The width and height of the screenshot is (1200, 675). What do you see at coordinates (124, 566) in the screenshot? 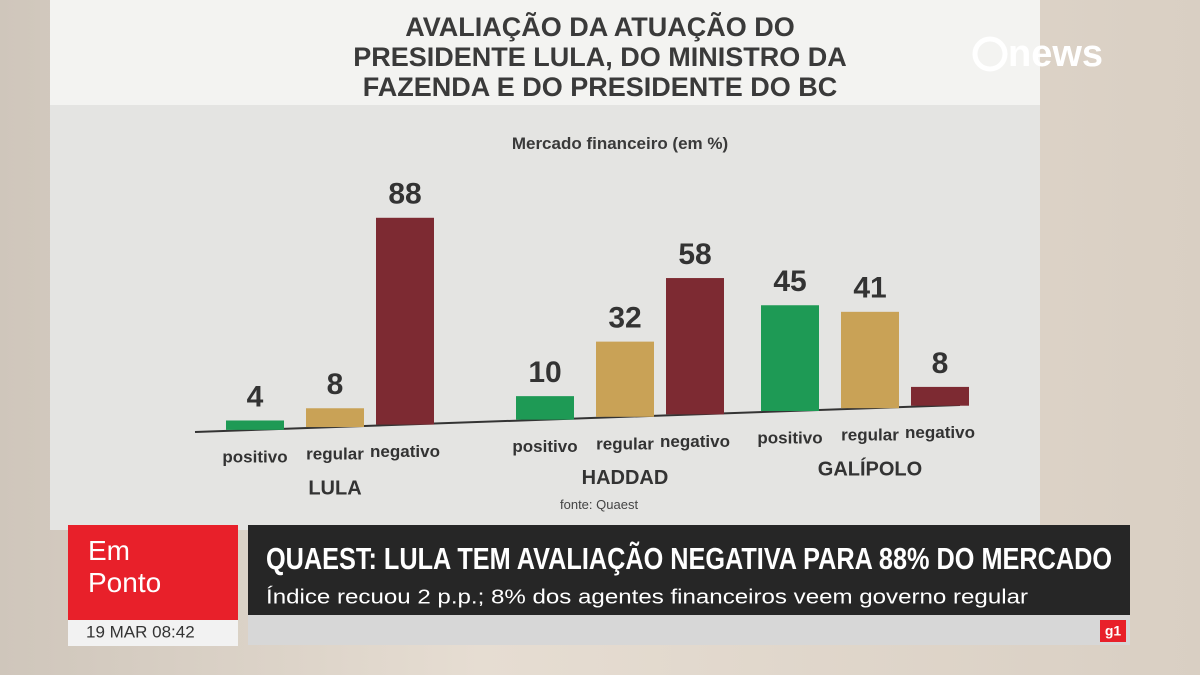
I see `program: Em Ponto` at bounding box center [124, 566].